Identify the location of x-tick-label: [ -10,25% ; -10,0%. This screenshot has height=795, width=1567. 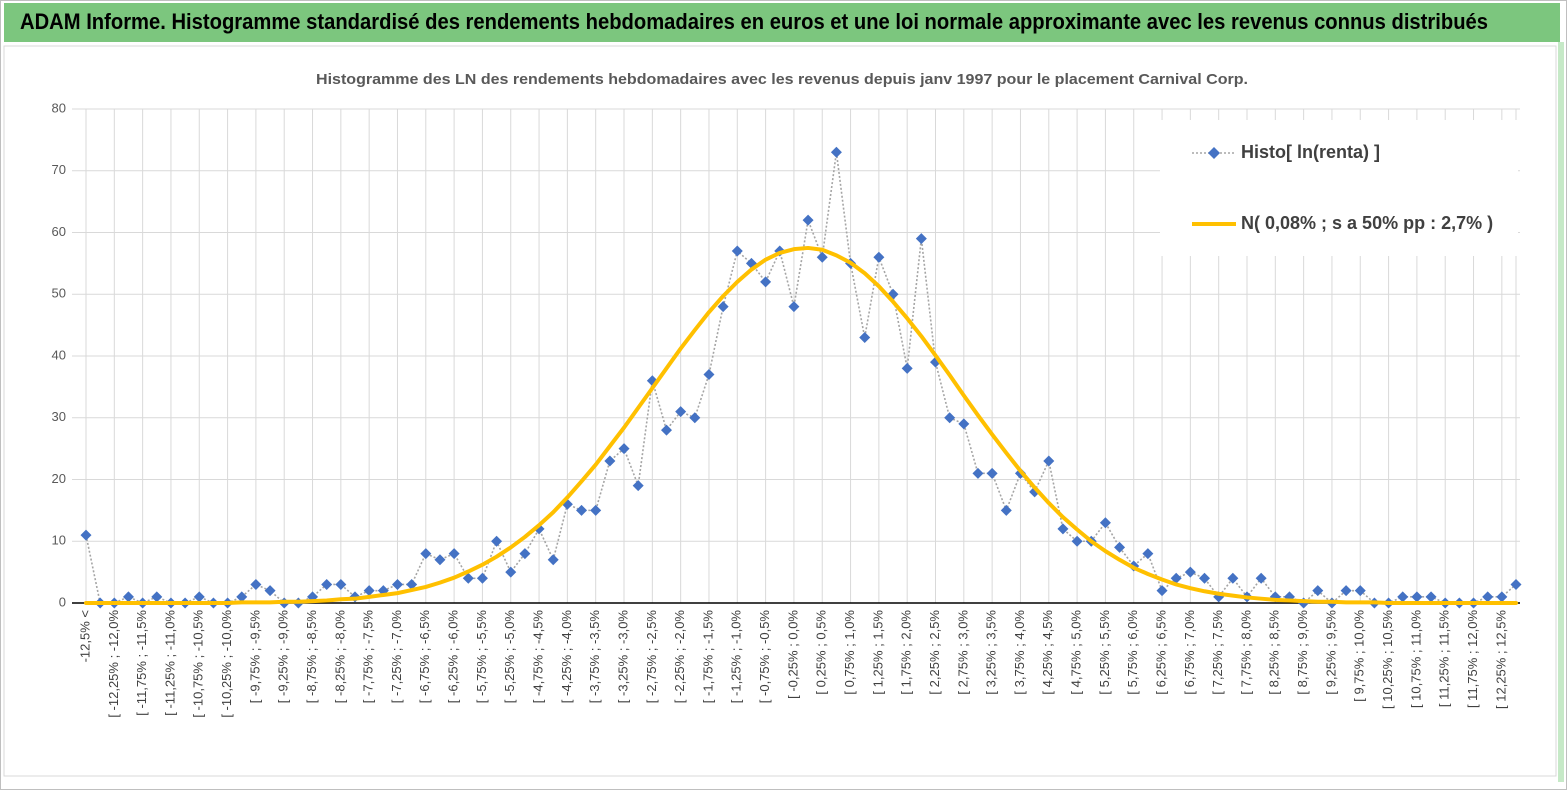
(226, 664).